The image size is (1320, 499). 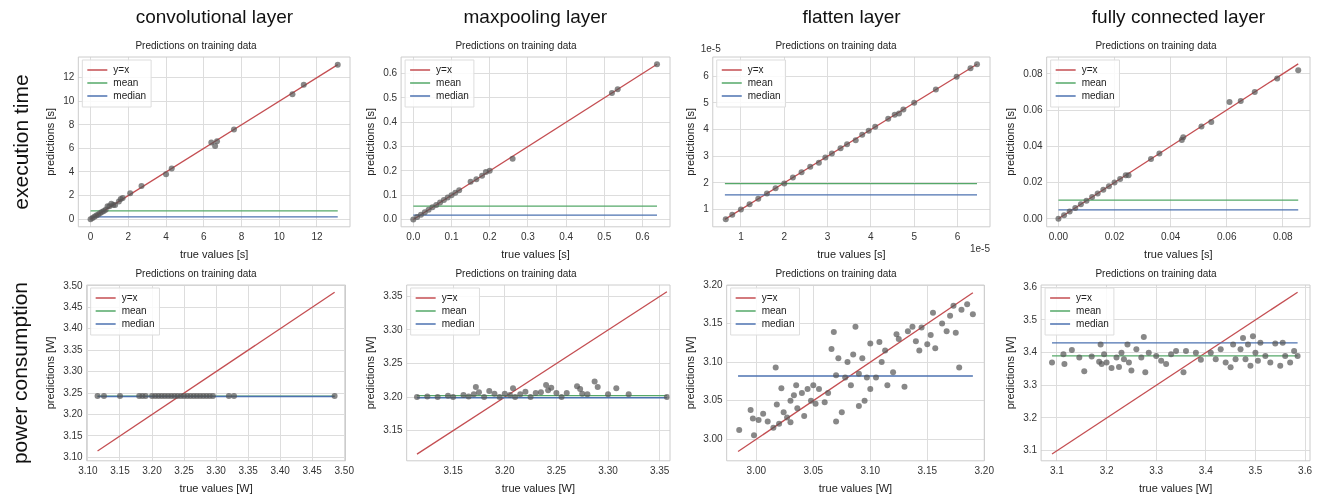 I want to click on y-tick-label: 0.3, so click(x=390, y=146).